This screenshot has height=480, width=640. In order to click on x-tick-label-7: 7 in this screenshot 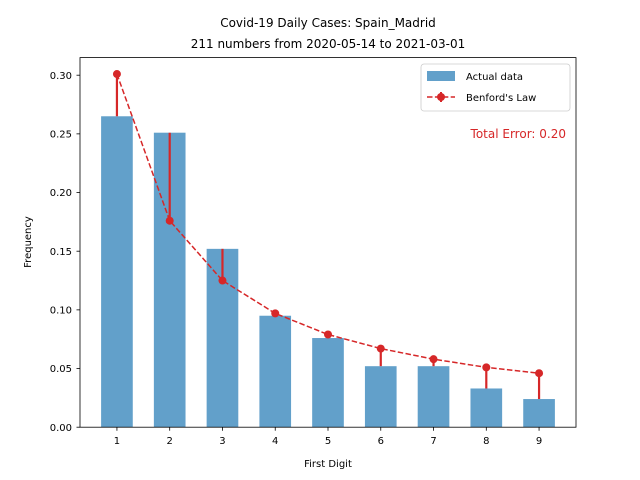, I will do `click(433, 441)`.